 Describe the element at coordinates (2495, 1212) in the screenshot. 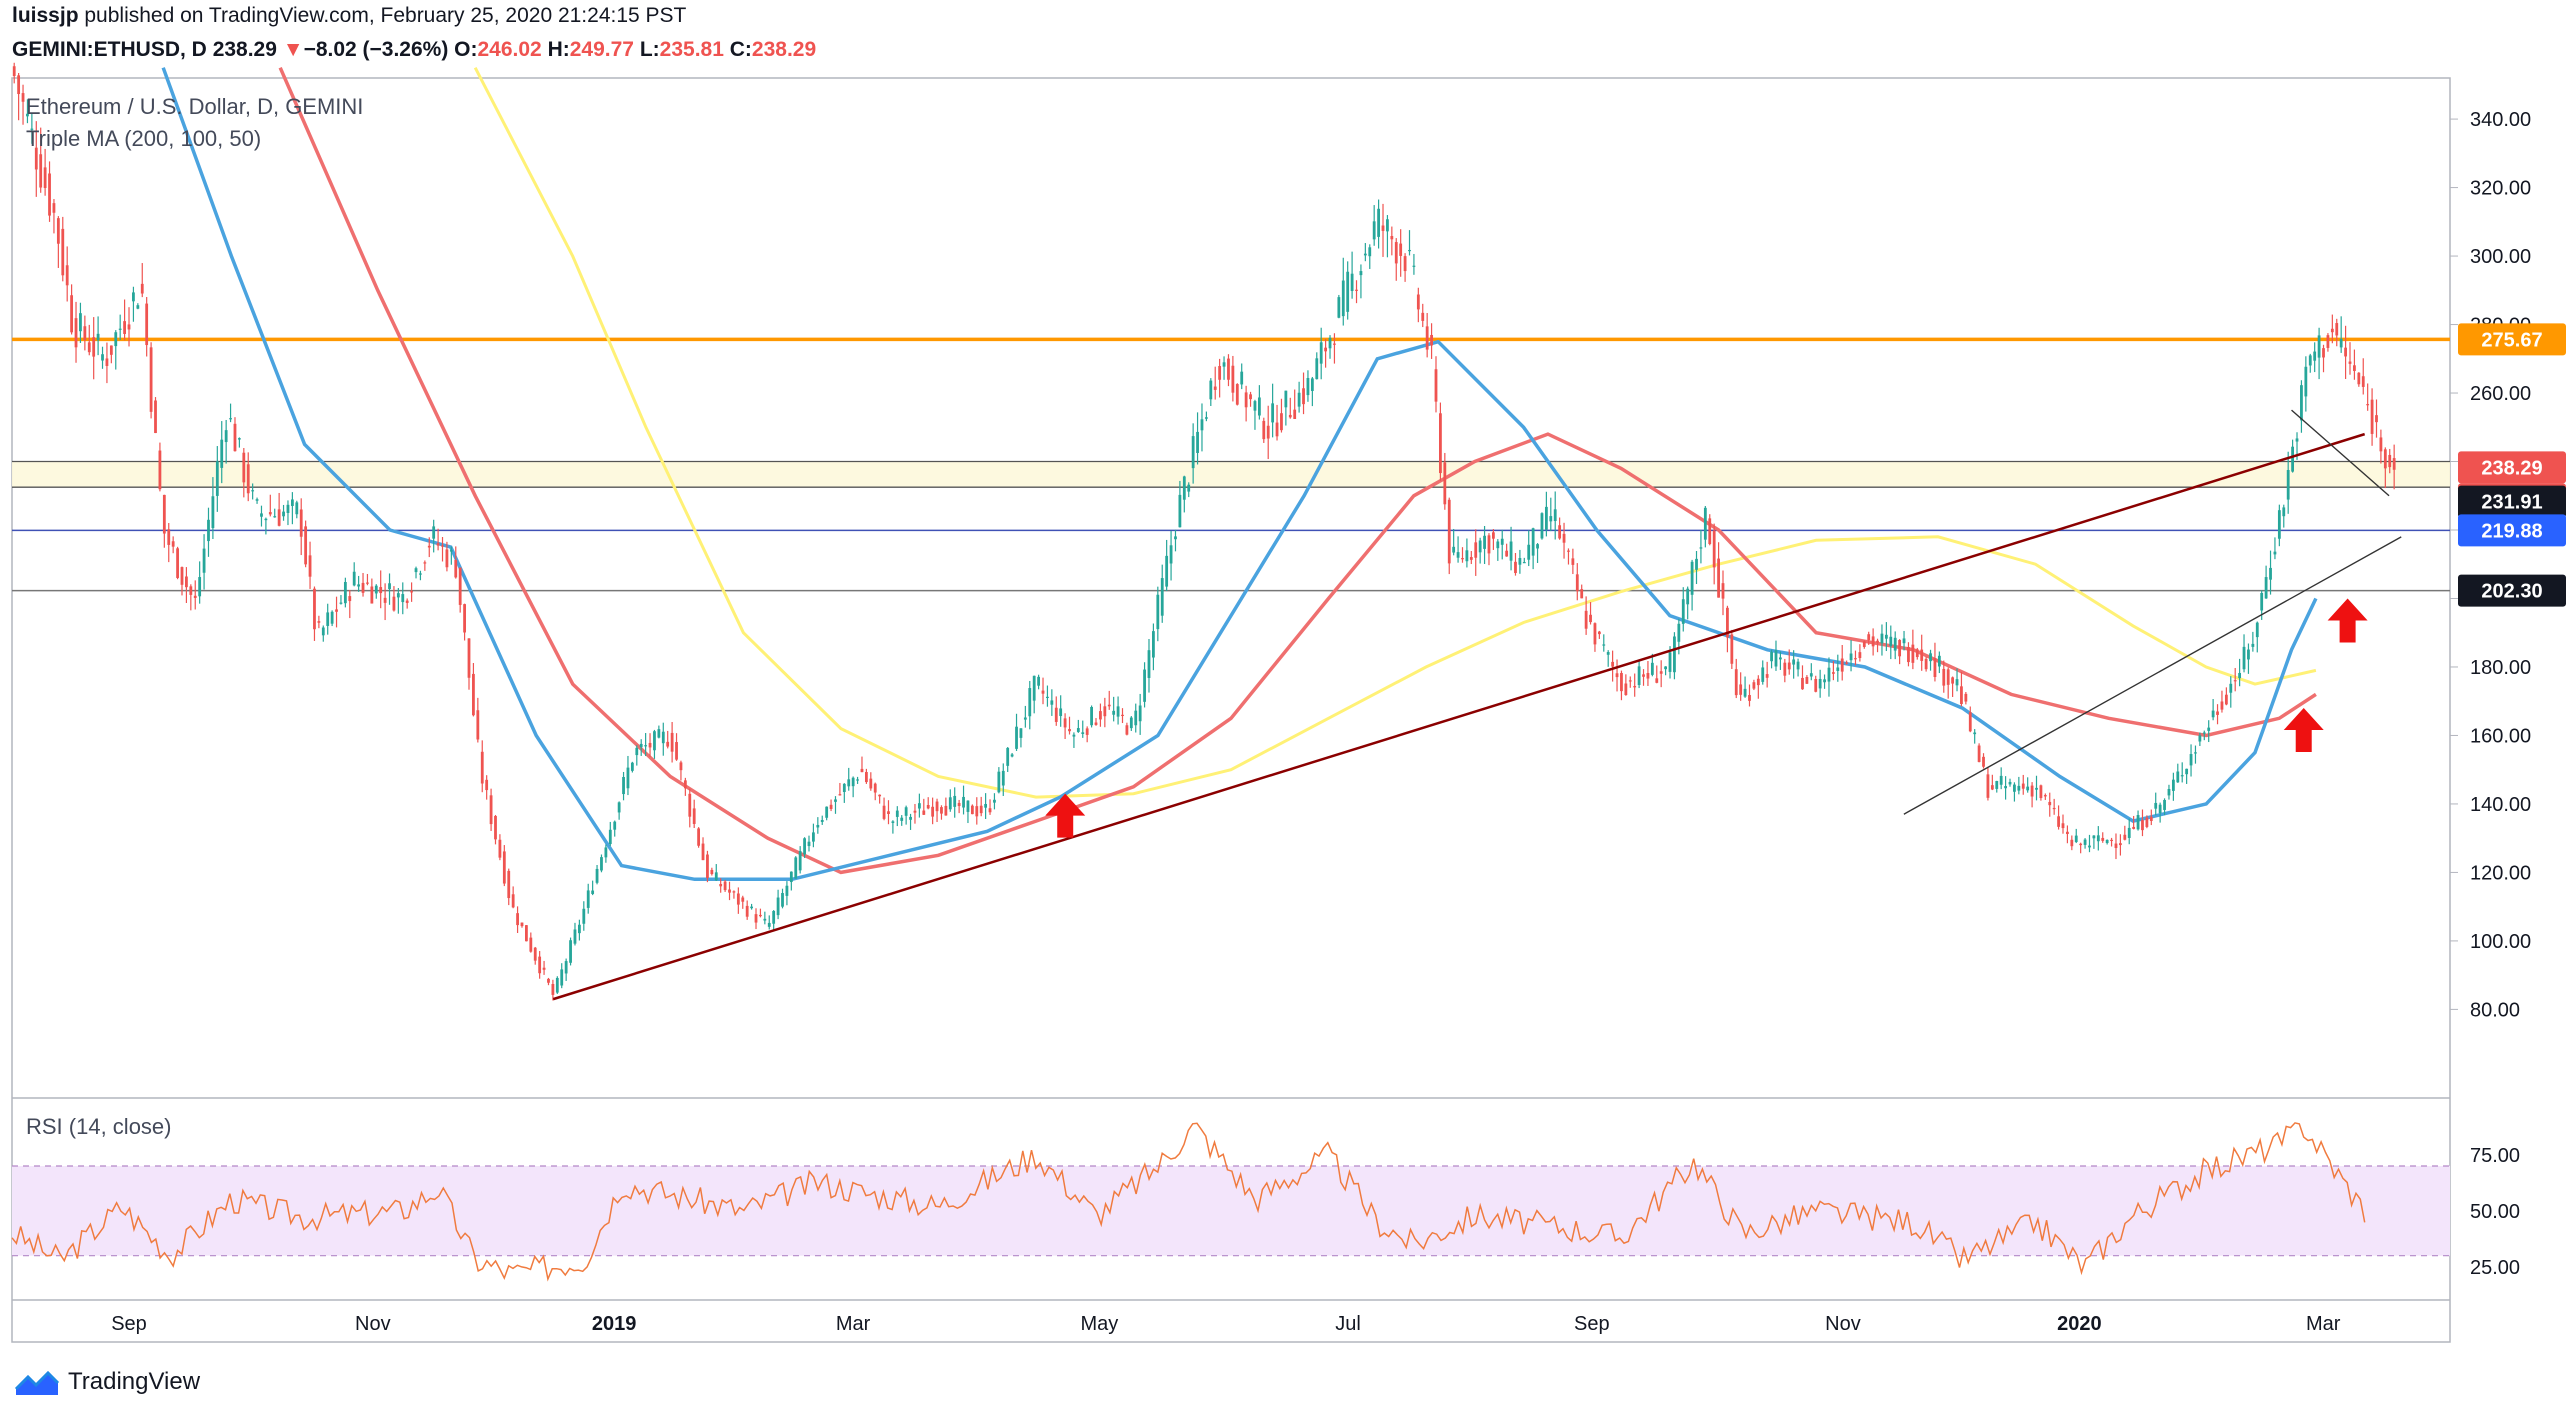

I see `rsi-tick-label: 50.00` at that location.